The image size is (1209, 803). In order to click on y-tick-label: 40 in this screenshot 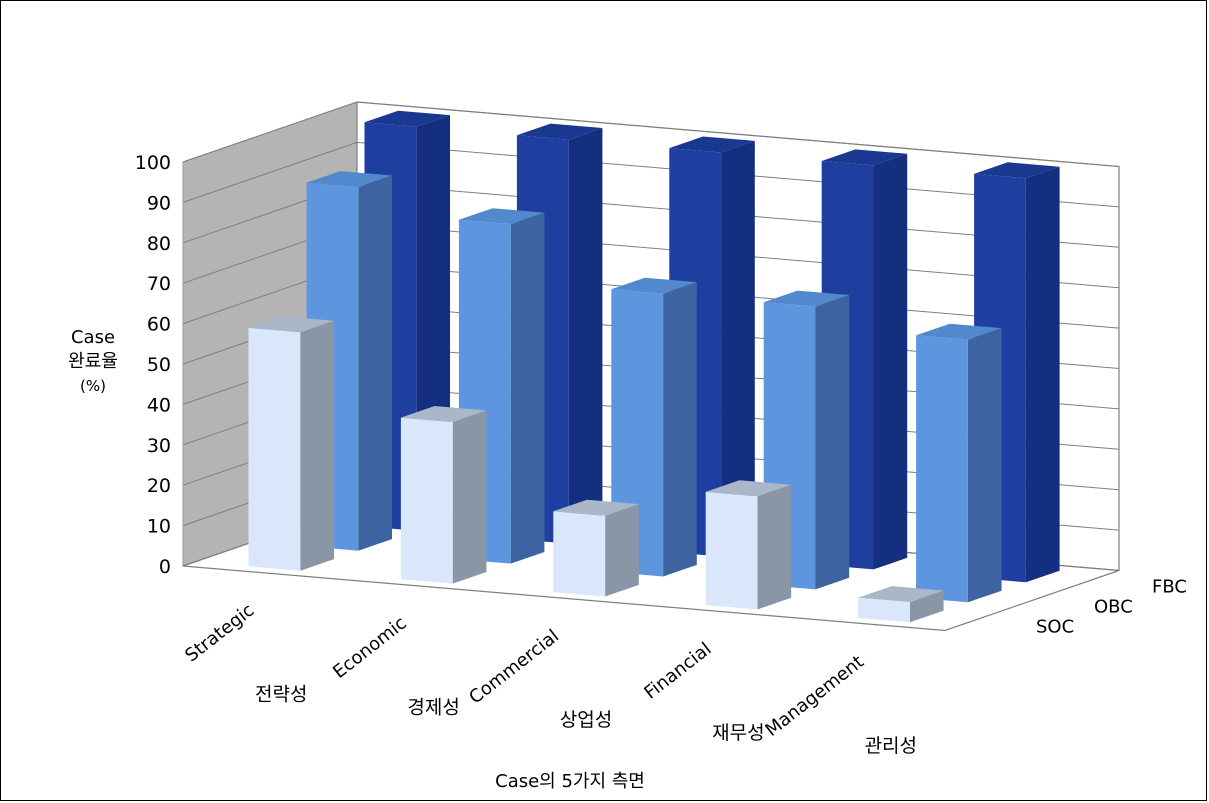, I will do `click(159, 405)`.